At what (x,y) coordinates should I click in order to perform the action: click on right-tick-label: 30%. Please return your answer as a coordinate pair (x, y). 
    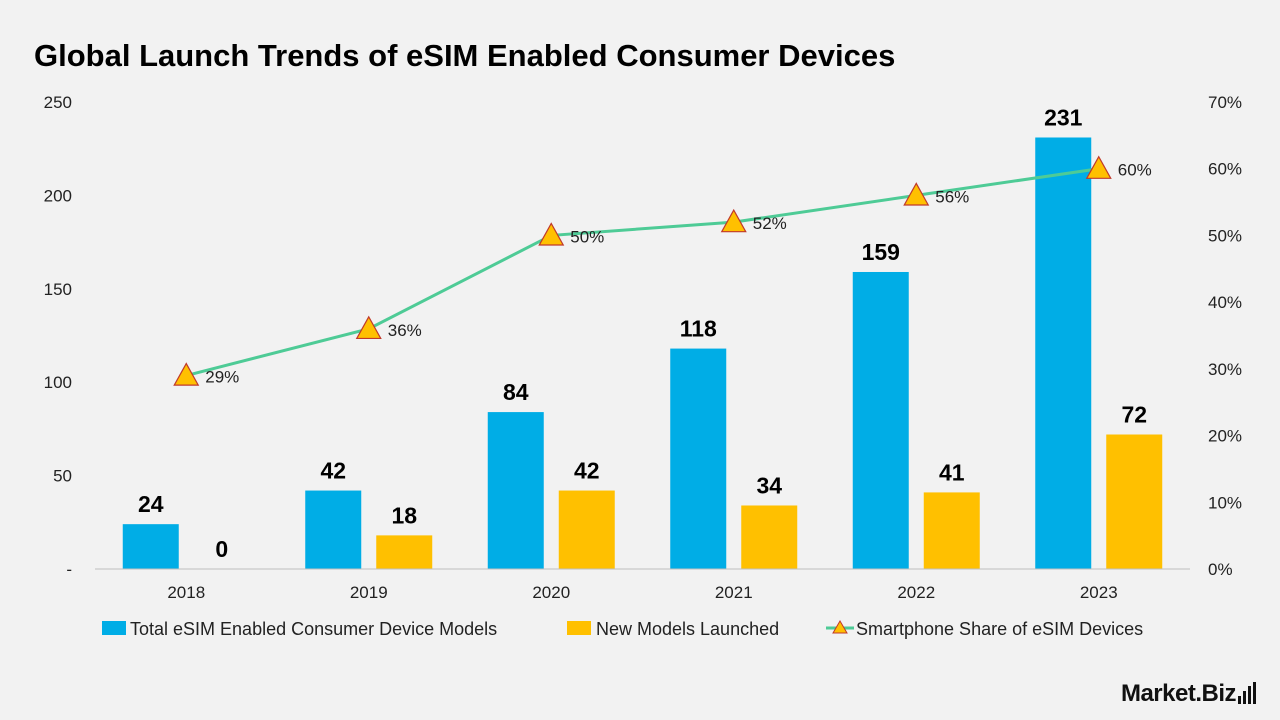
    Looking at the image, I should click on (1225, 369).